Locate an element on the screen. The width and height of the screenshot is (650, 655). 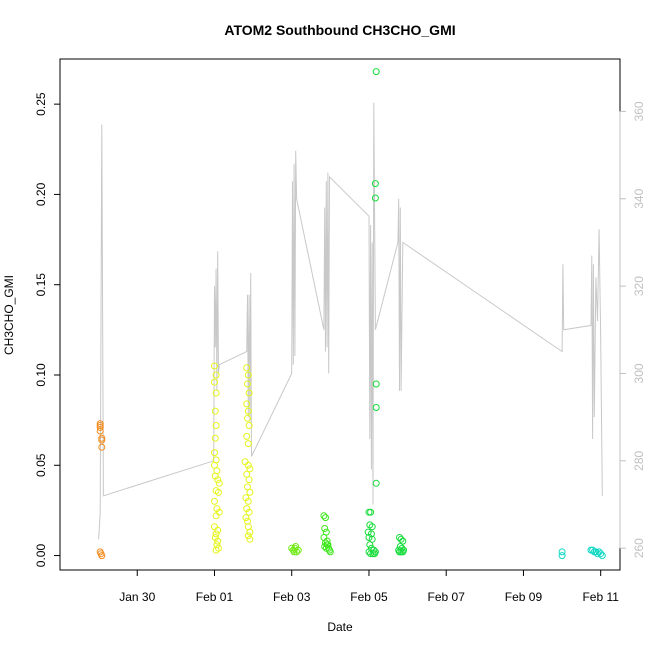
y2-tick-label: 260 is located at coordinates (639, 548).